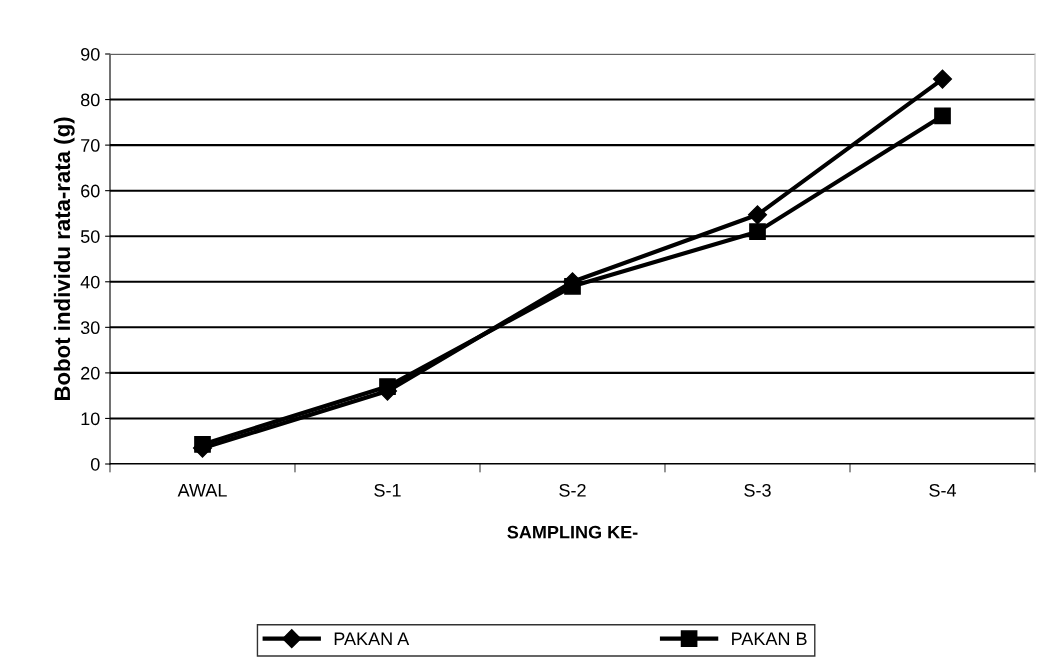 The width and height of the screenshot is (1041, 665). Describe the element at coordinates (64, 259) in the screenshot. I see `y-axis-title: Bobot individu rata-rata (g)` at that location.